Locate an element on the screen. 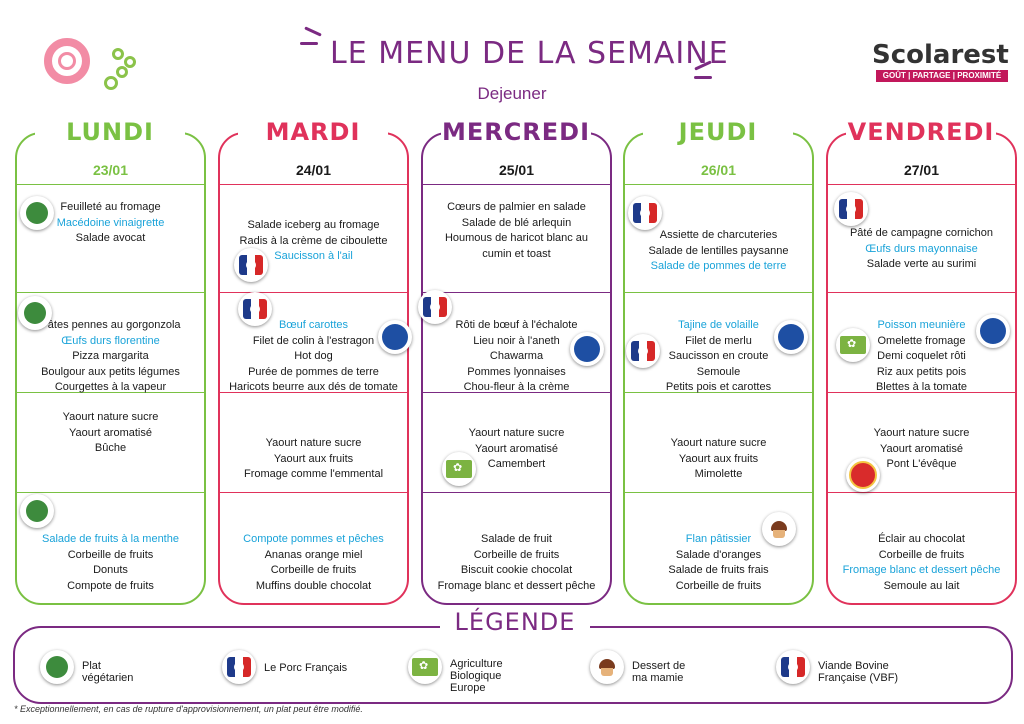  day-date: 25/01 is located at coordinates (516, 170).